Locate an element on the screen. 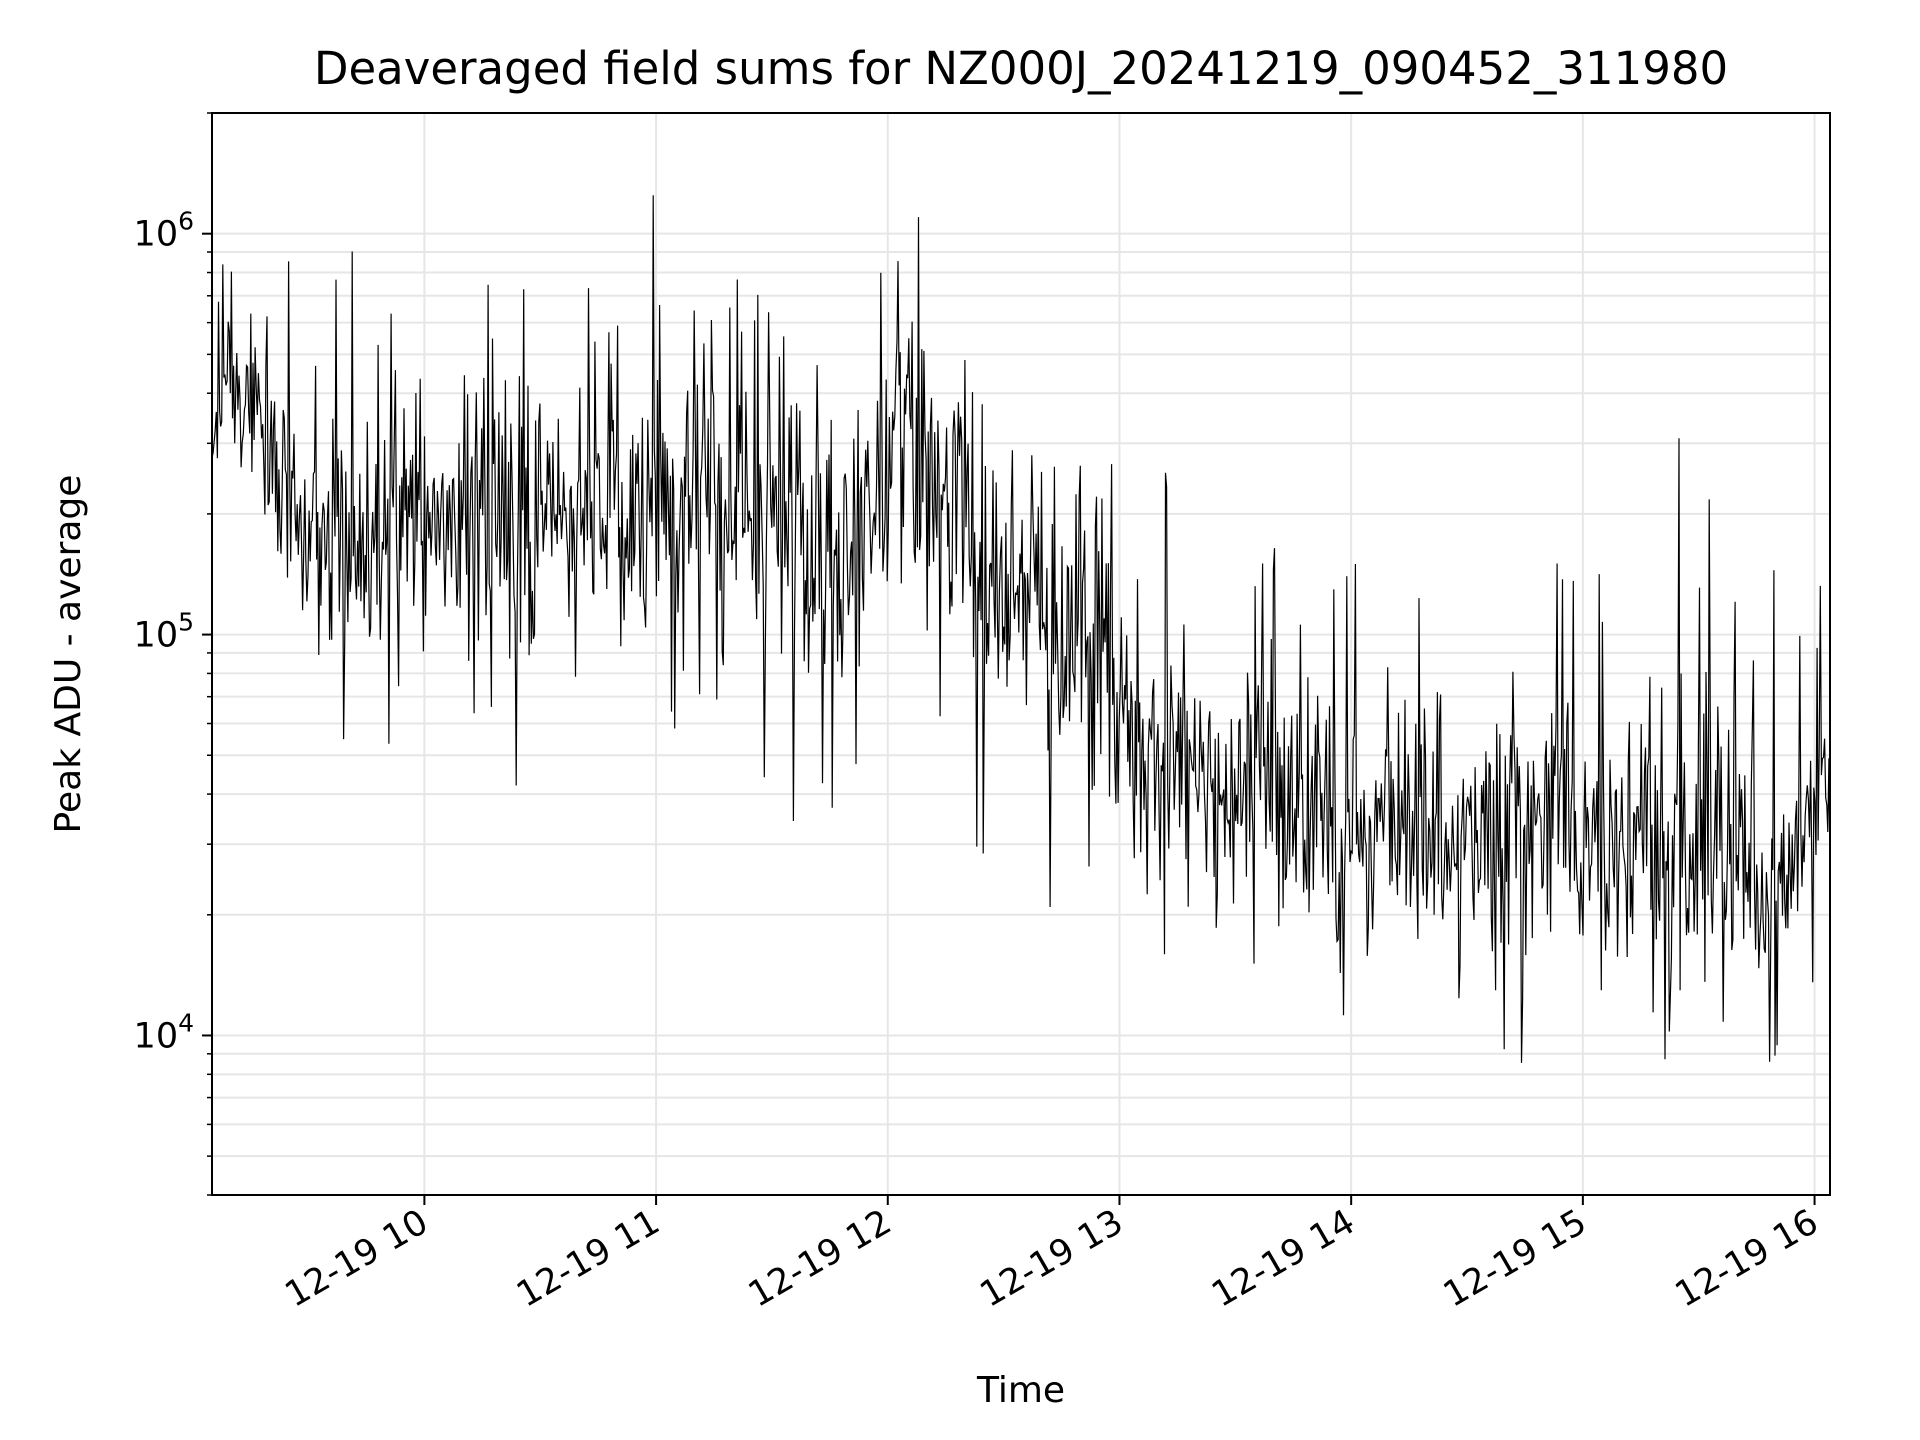 This screenshot has width=1920, height=1440. y-tick-label: 10⁴ is located at coordinates (164, 1032).